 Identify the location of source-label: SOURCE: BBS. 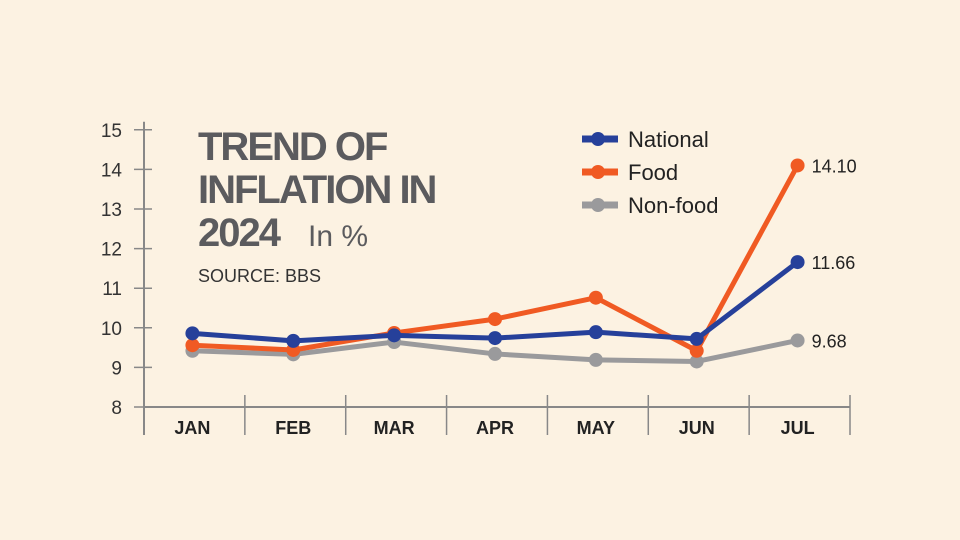
(259, 276).